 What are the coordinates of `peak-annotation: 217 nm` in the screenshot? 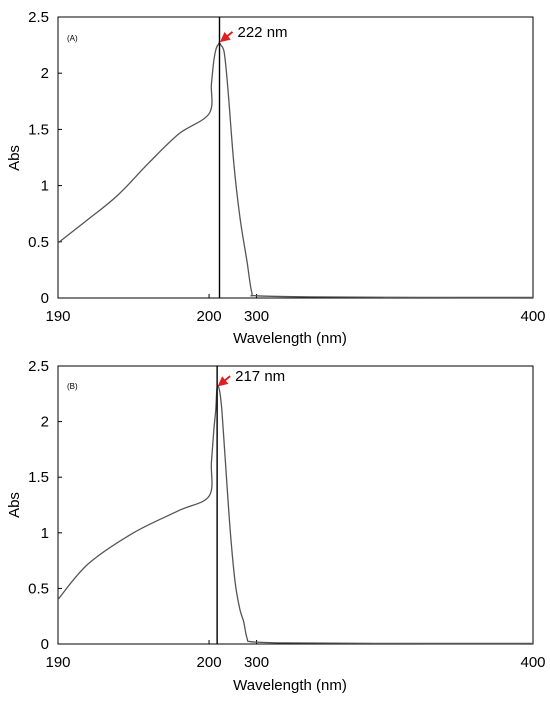 It's located at (260, 376).